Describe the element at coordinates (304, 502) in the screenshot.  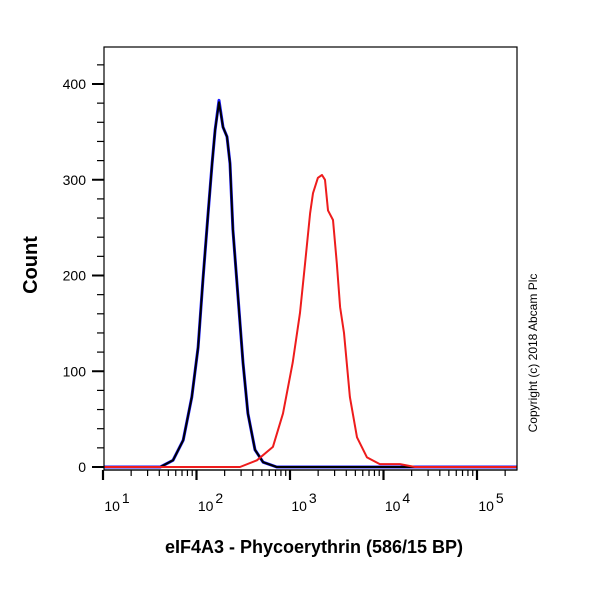
I see `x-tick-label: 10 3` at that location.